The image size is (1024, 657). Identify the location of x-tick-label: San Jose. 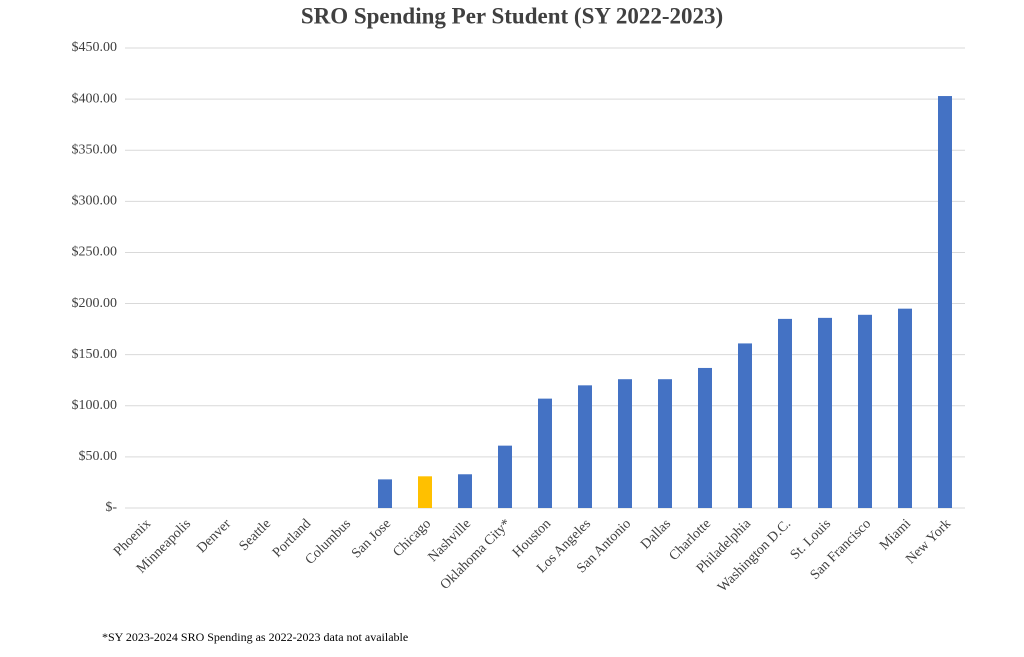
(371, 538).